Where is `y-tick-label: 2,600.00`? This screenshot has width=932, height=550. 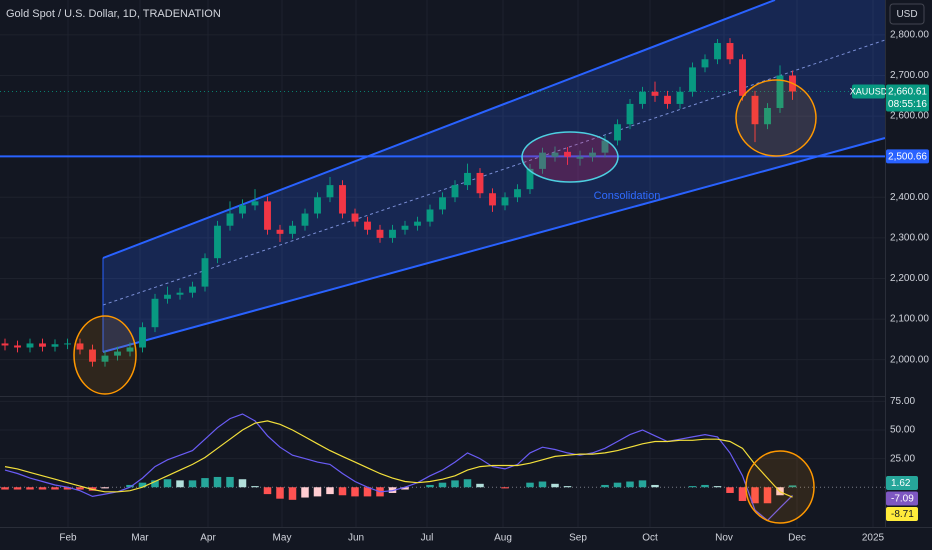
y-tick-label: 2,600.00 is located at coordinates (909, 116).